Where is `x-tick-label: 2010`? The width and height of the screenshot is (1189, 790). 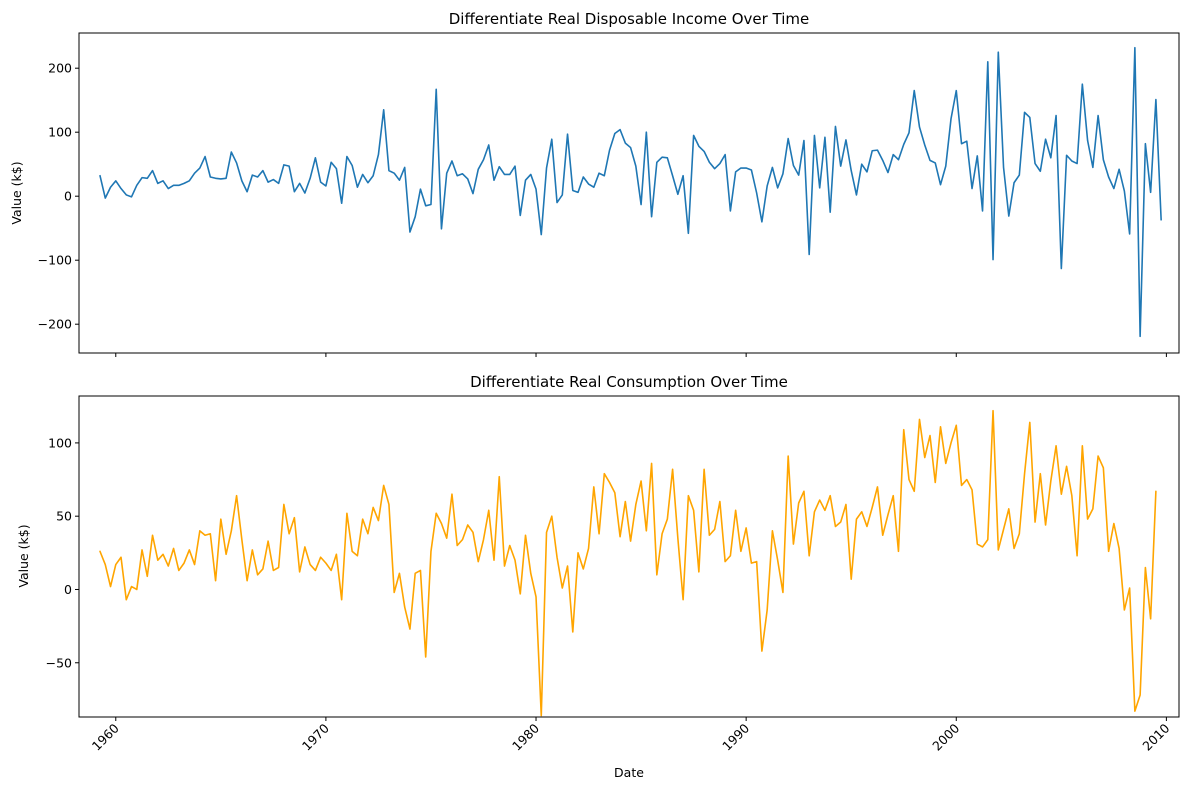
x-tick-label: 2010 is located at coordinates (1155, 736).